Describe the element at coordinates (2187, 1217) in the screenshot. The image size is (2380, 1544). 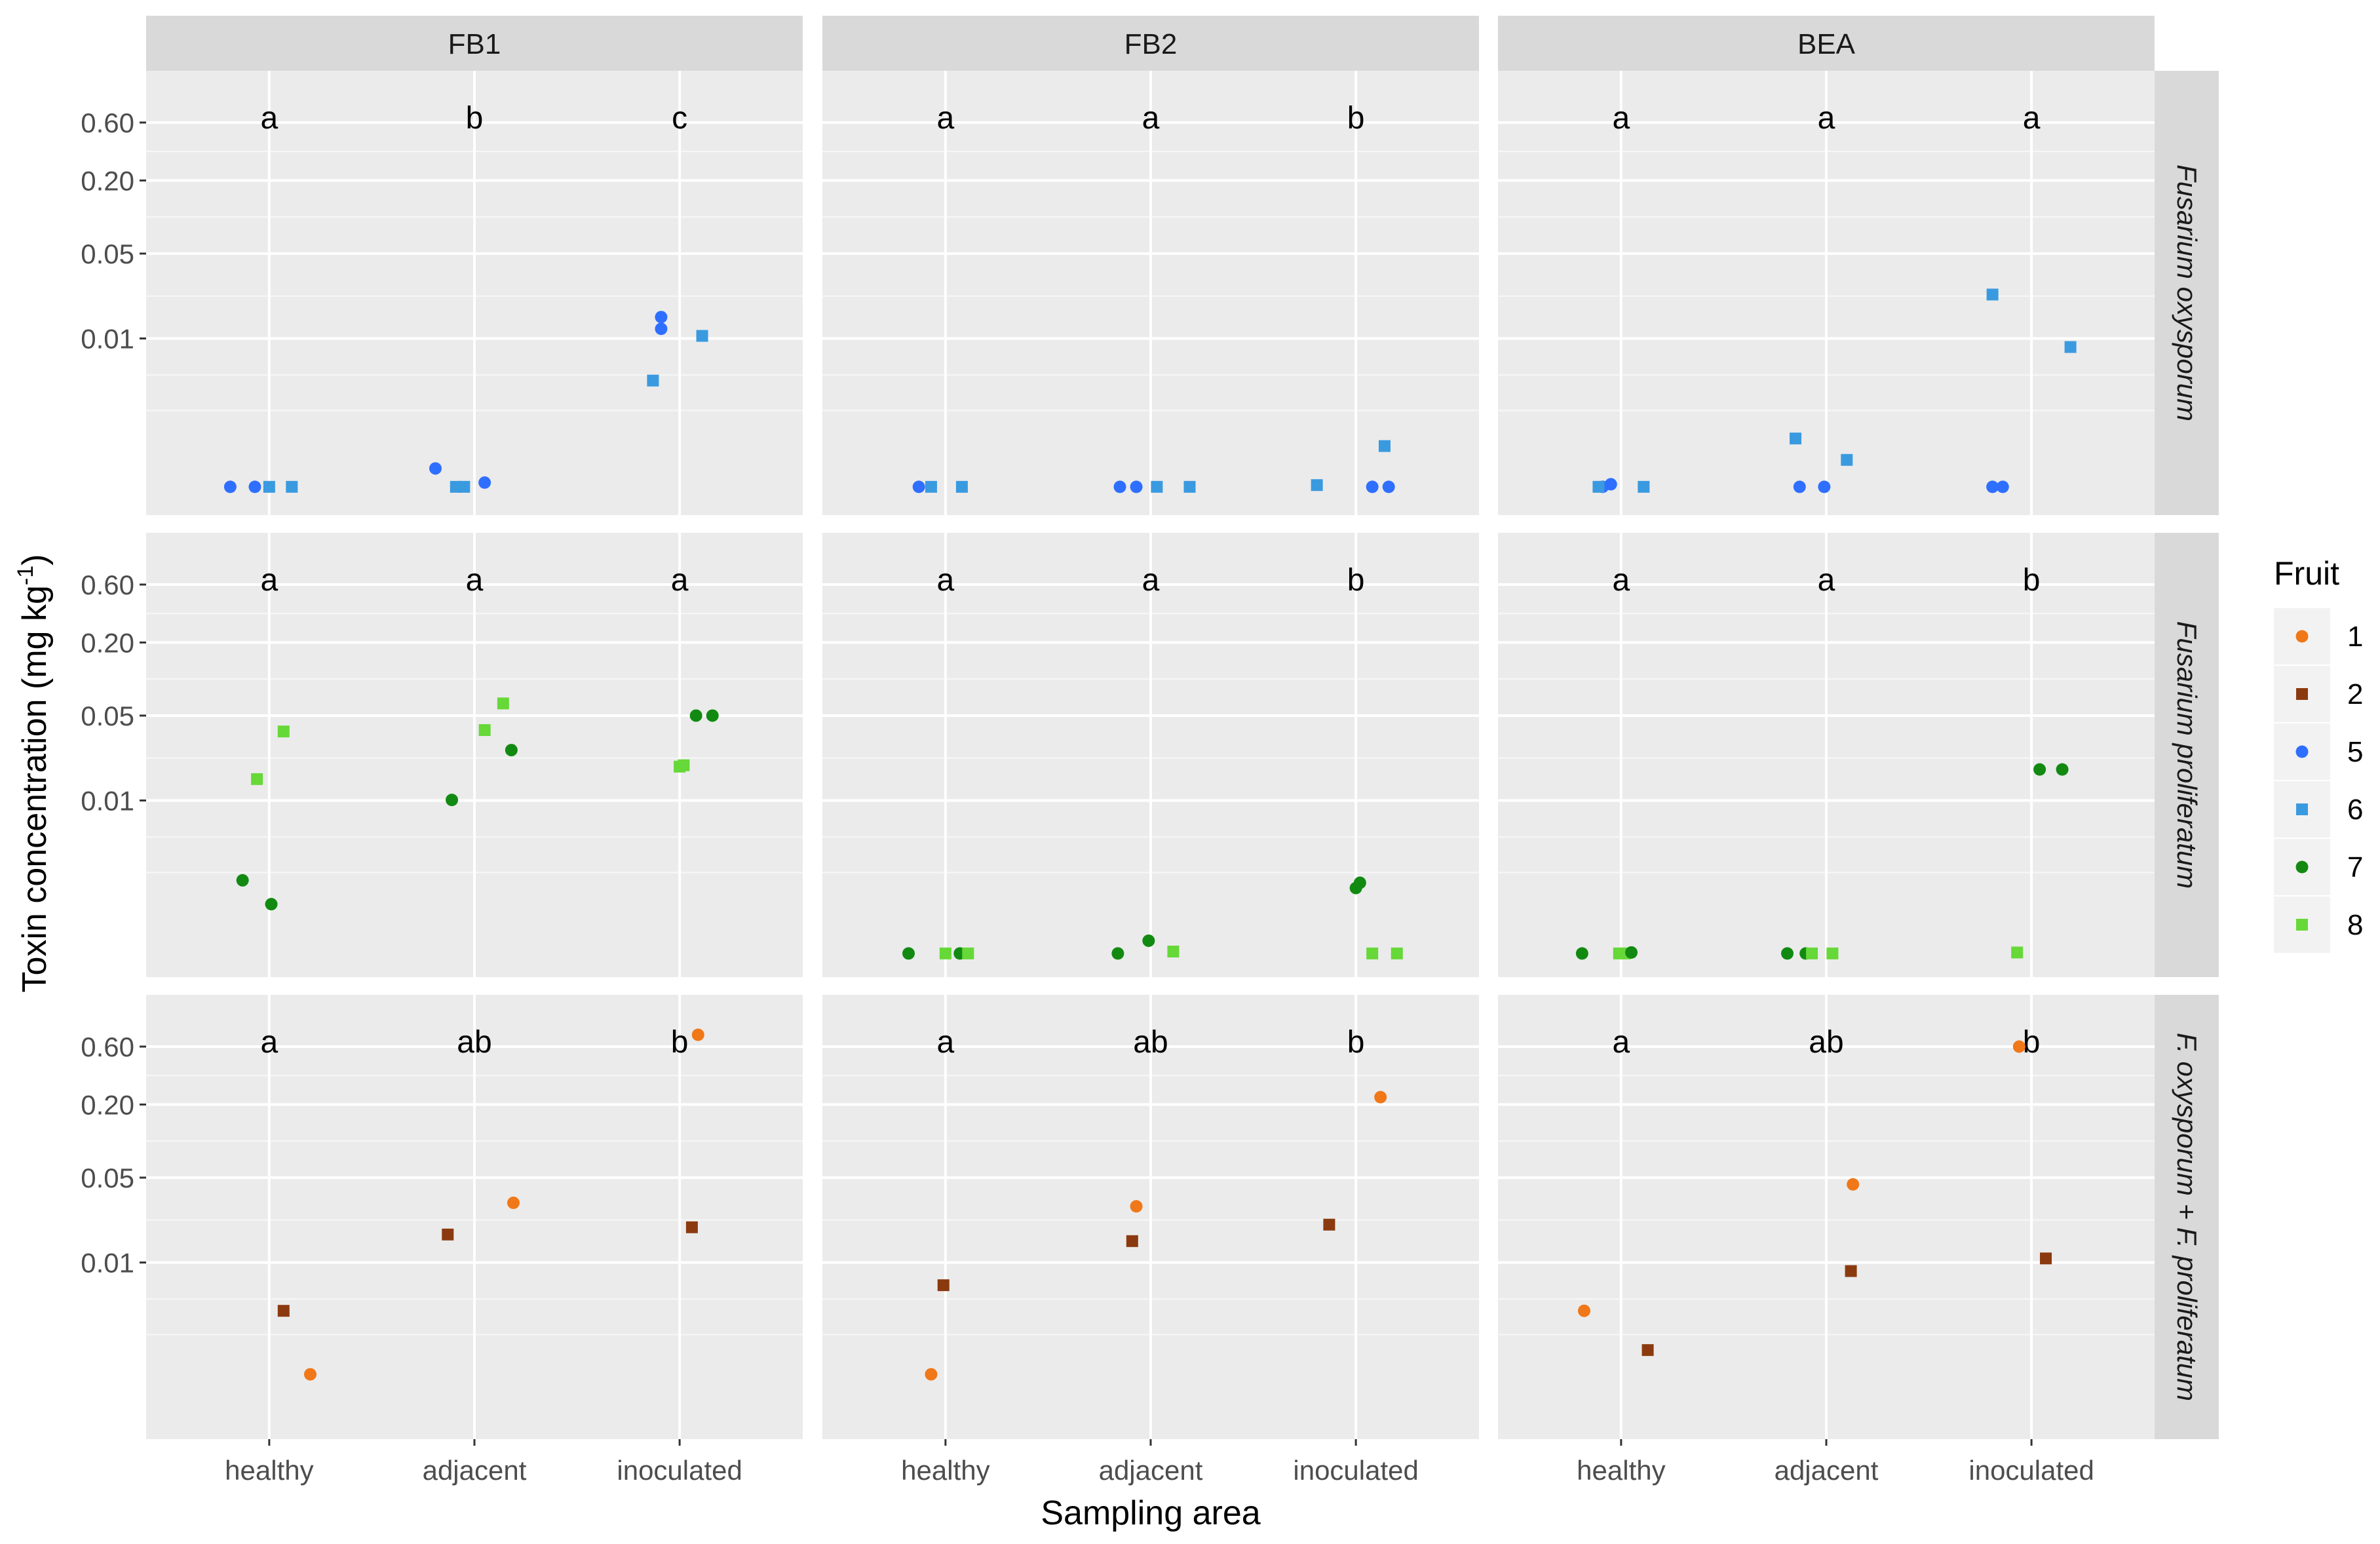
I see `row-strip` at that location.